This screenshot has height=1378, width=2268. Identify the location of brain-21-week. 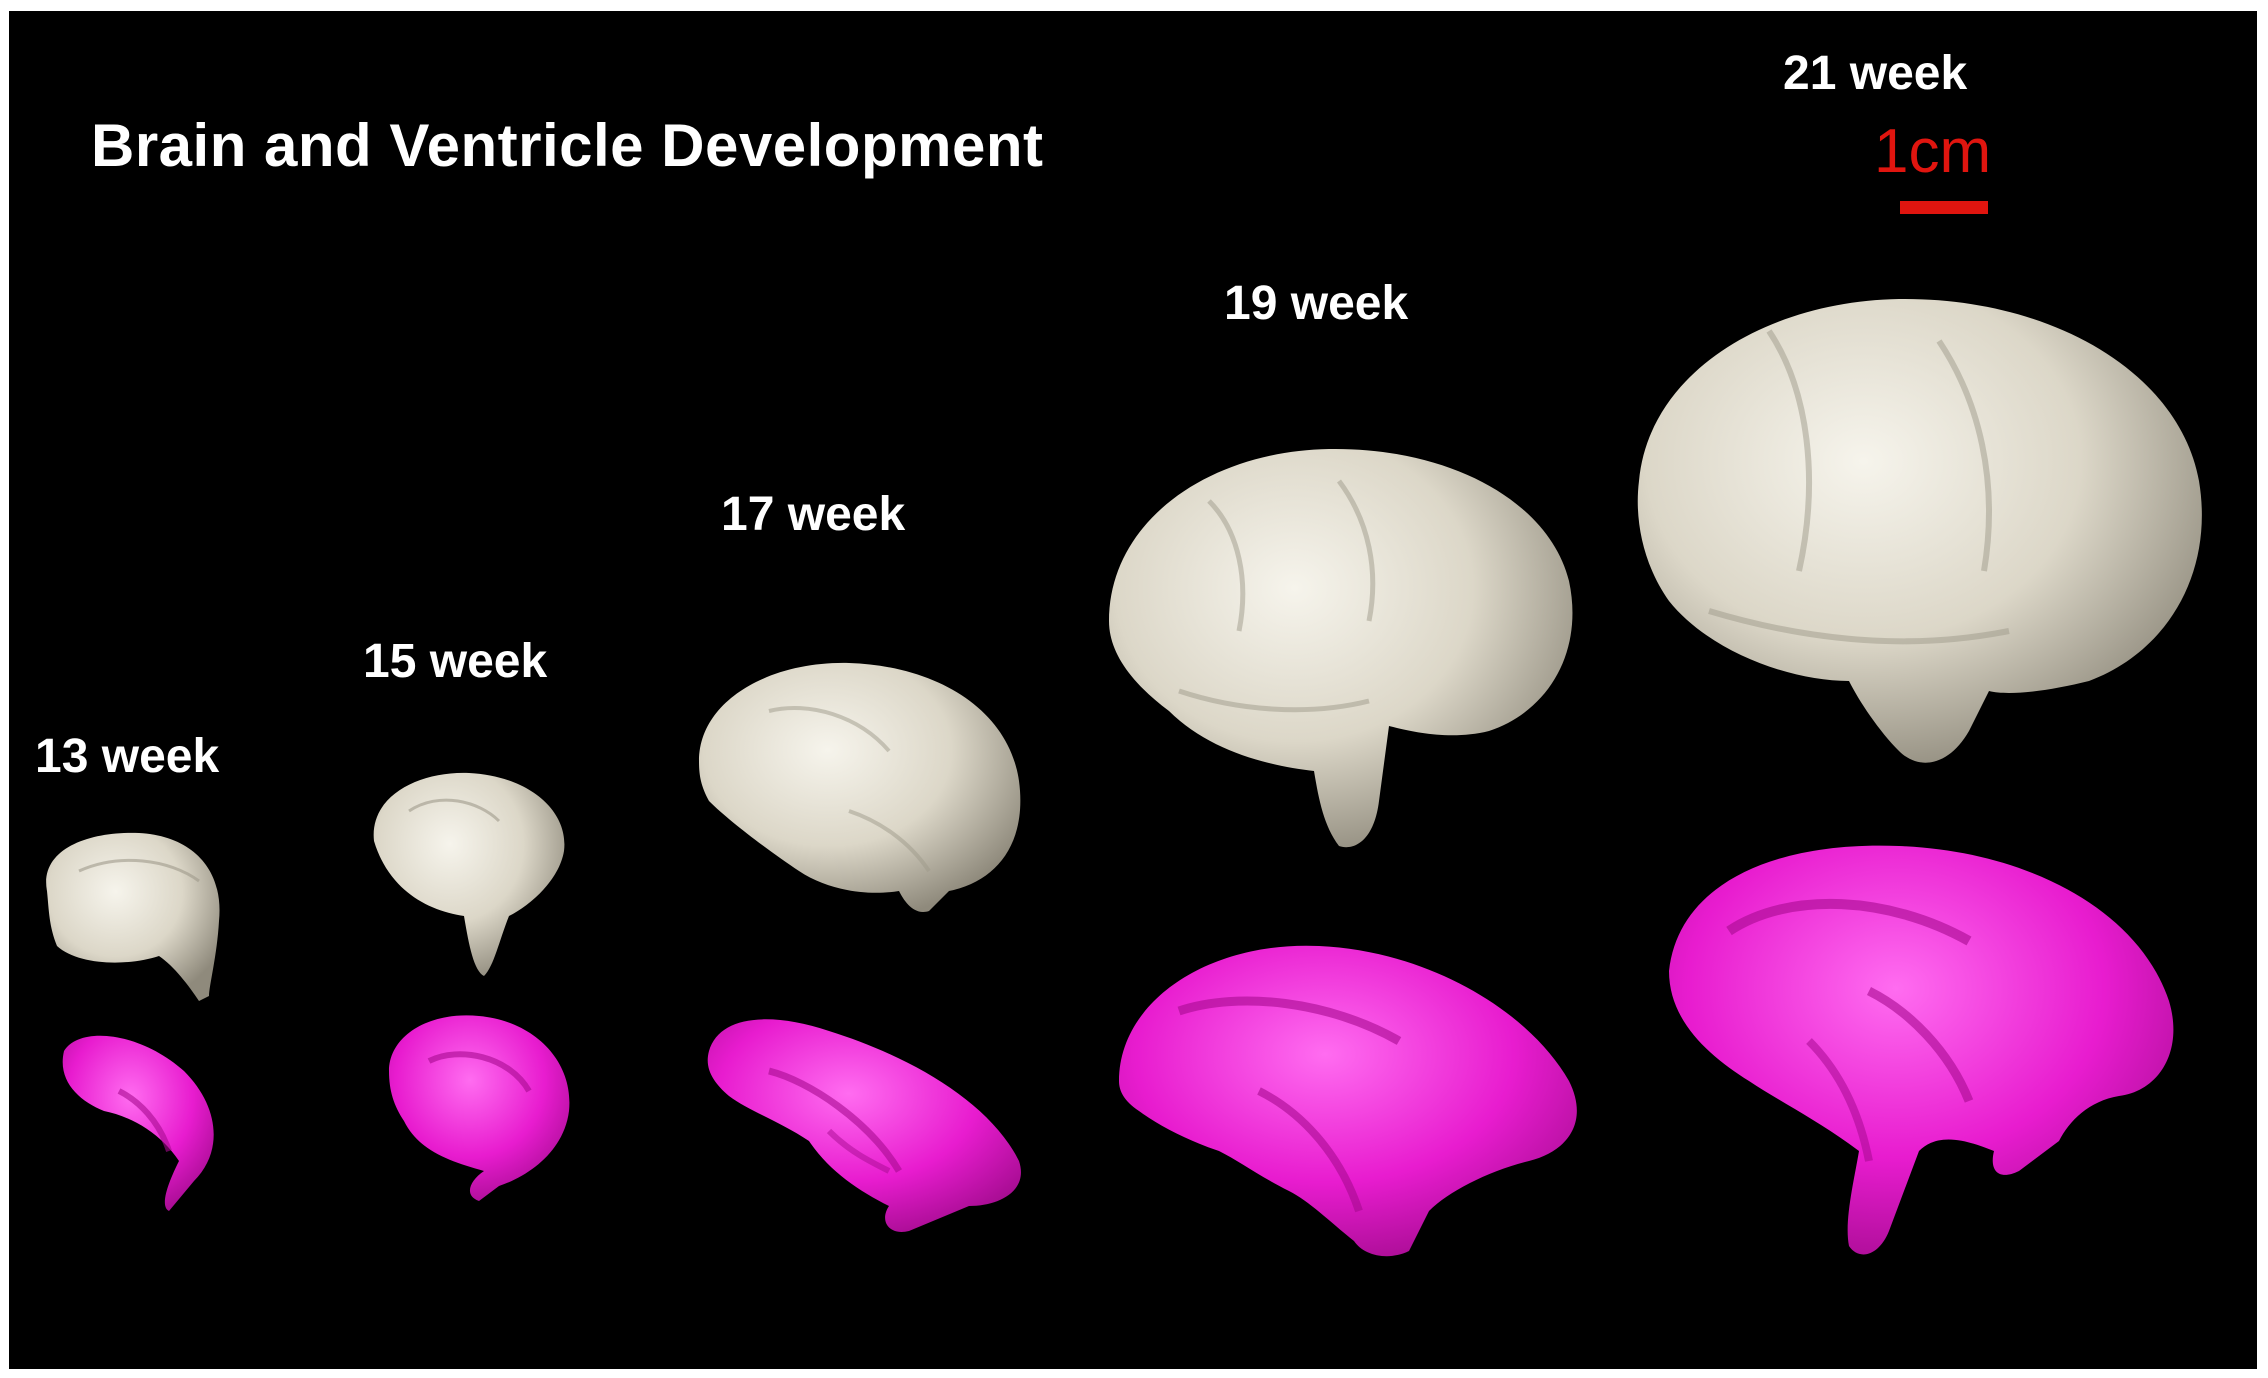
(1919, 530).